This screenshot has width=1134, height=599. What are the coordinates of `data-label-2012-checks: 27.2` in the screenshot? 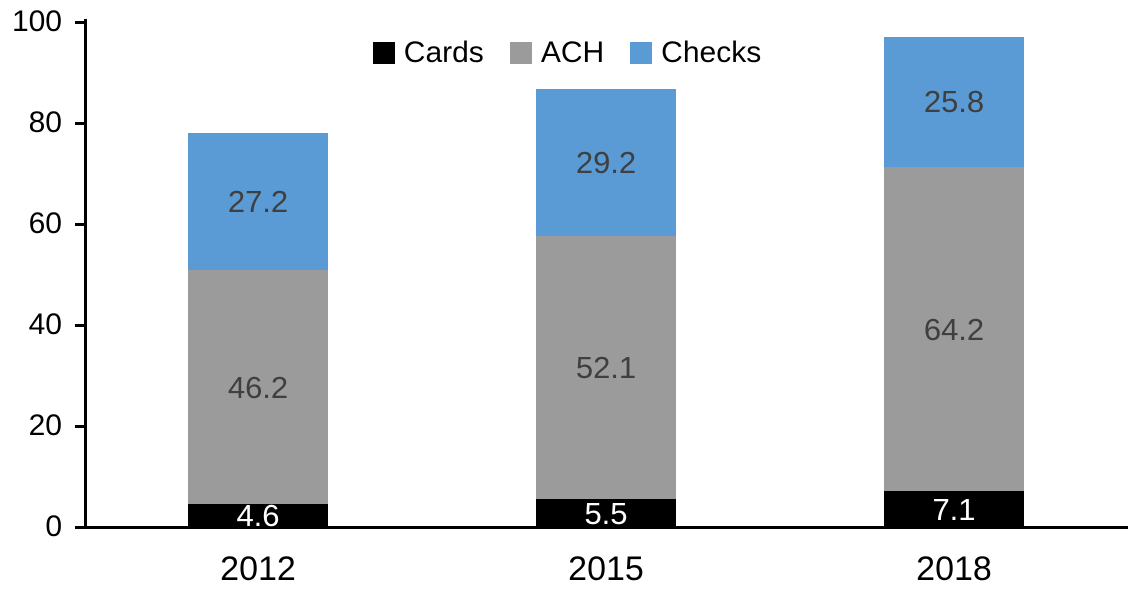 It's located at (258, 202).